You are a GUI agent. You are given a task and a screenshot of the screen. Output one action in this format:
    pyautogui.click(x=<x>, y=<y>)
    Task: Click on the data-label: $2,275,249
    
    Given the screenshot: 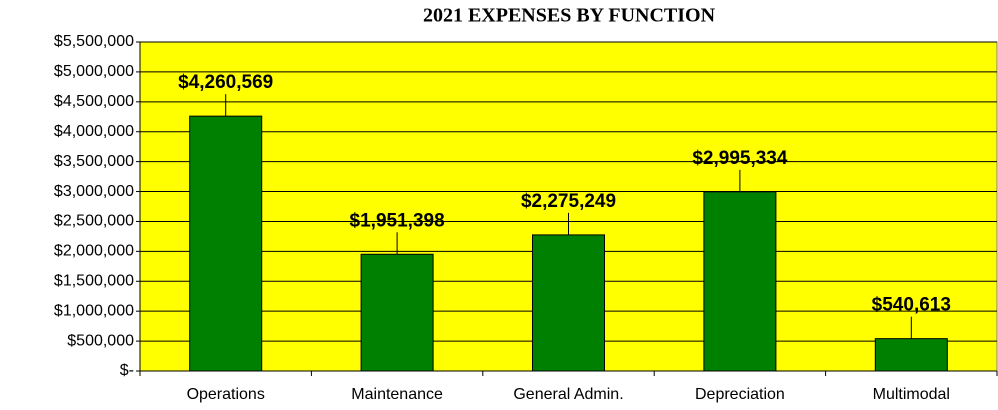 What is the action you would take?
    pyautogui.click(x=568, y=201)
    